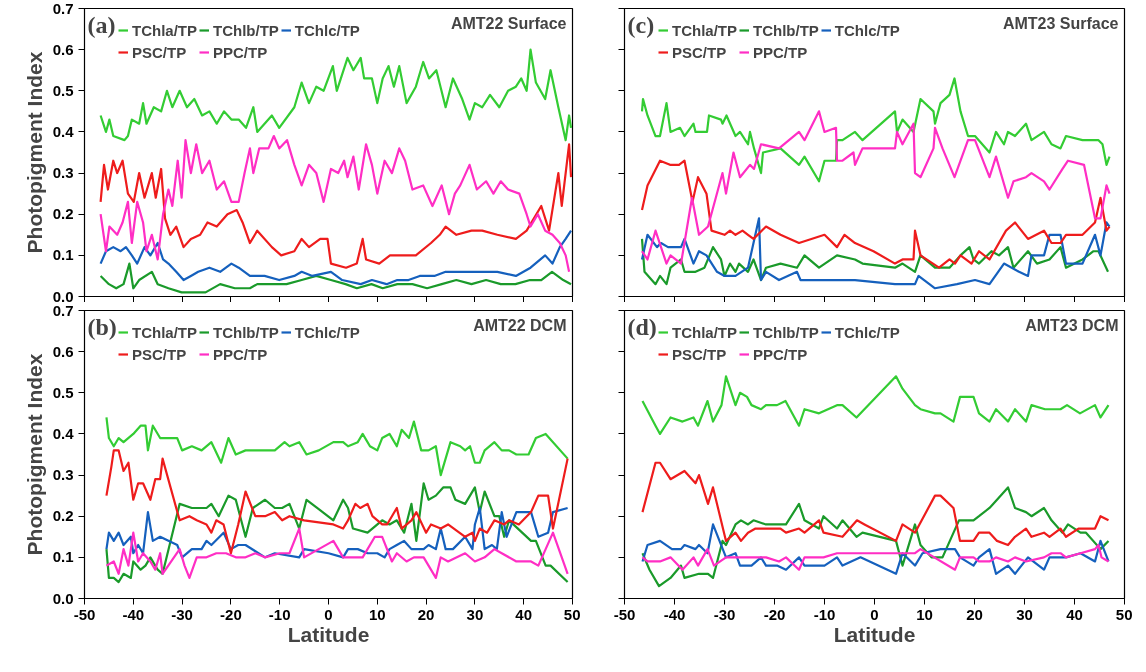  I want to click on annotation: (d), so click(642, 326).